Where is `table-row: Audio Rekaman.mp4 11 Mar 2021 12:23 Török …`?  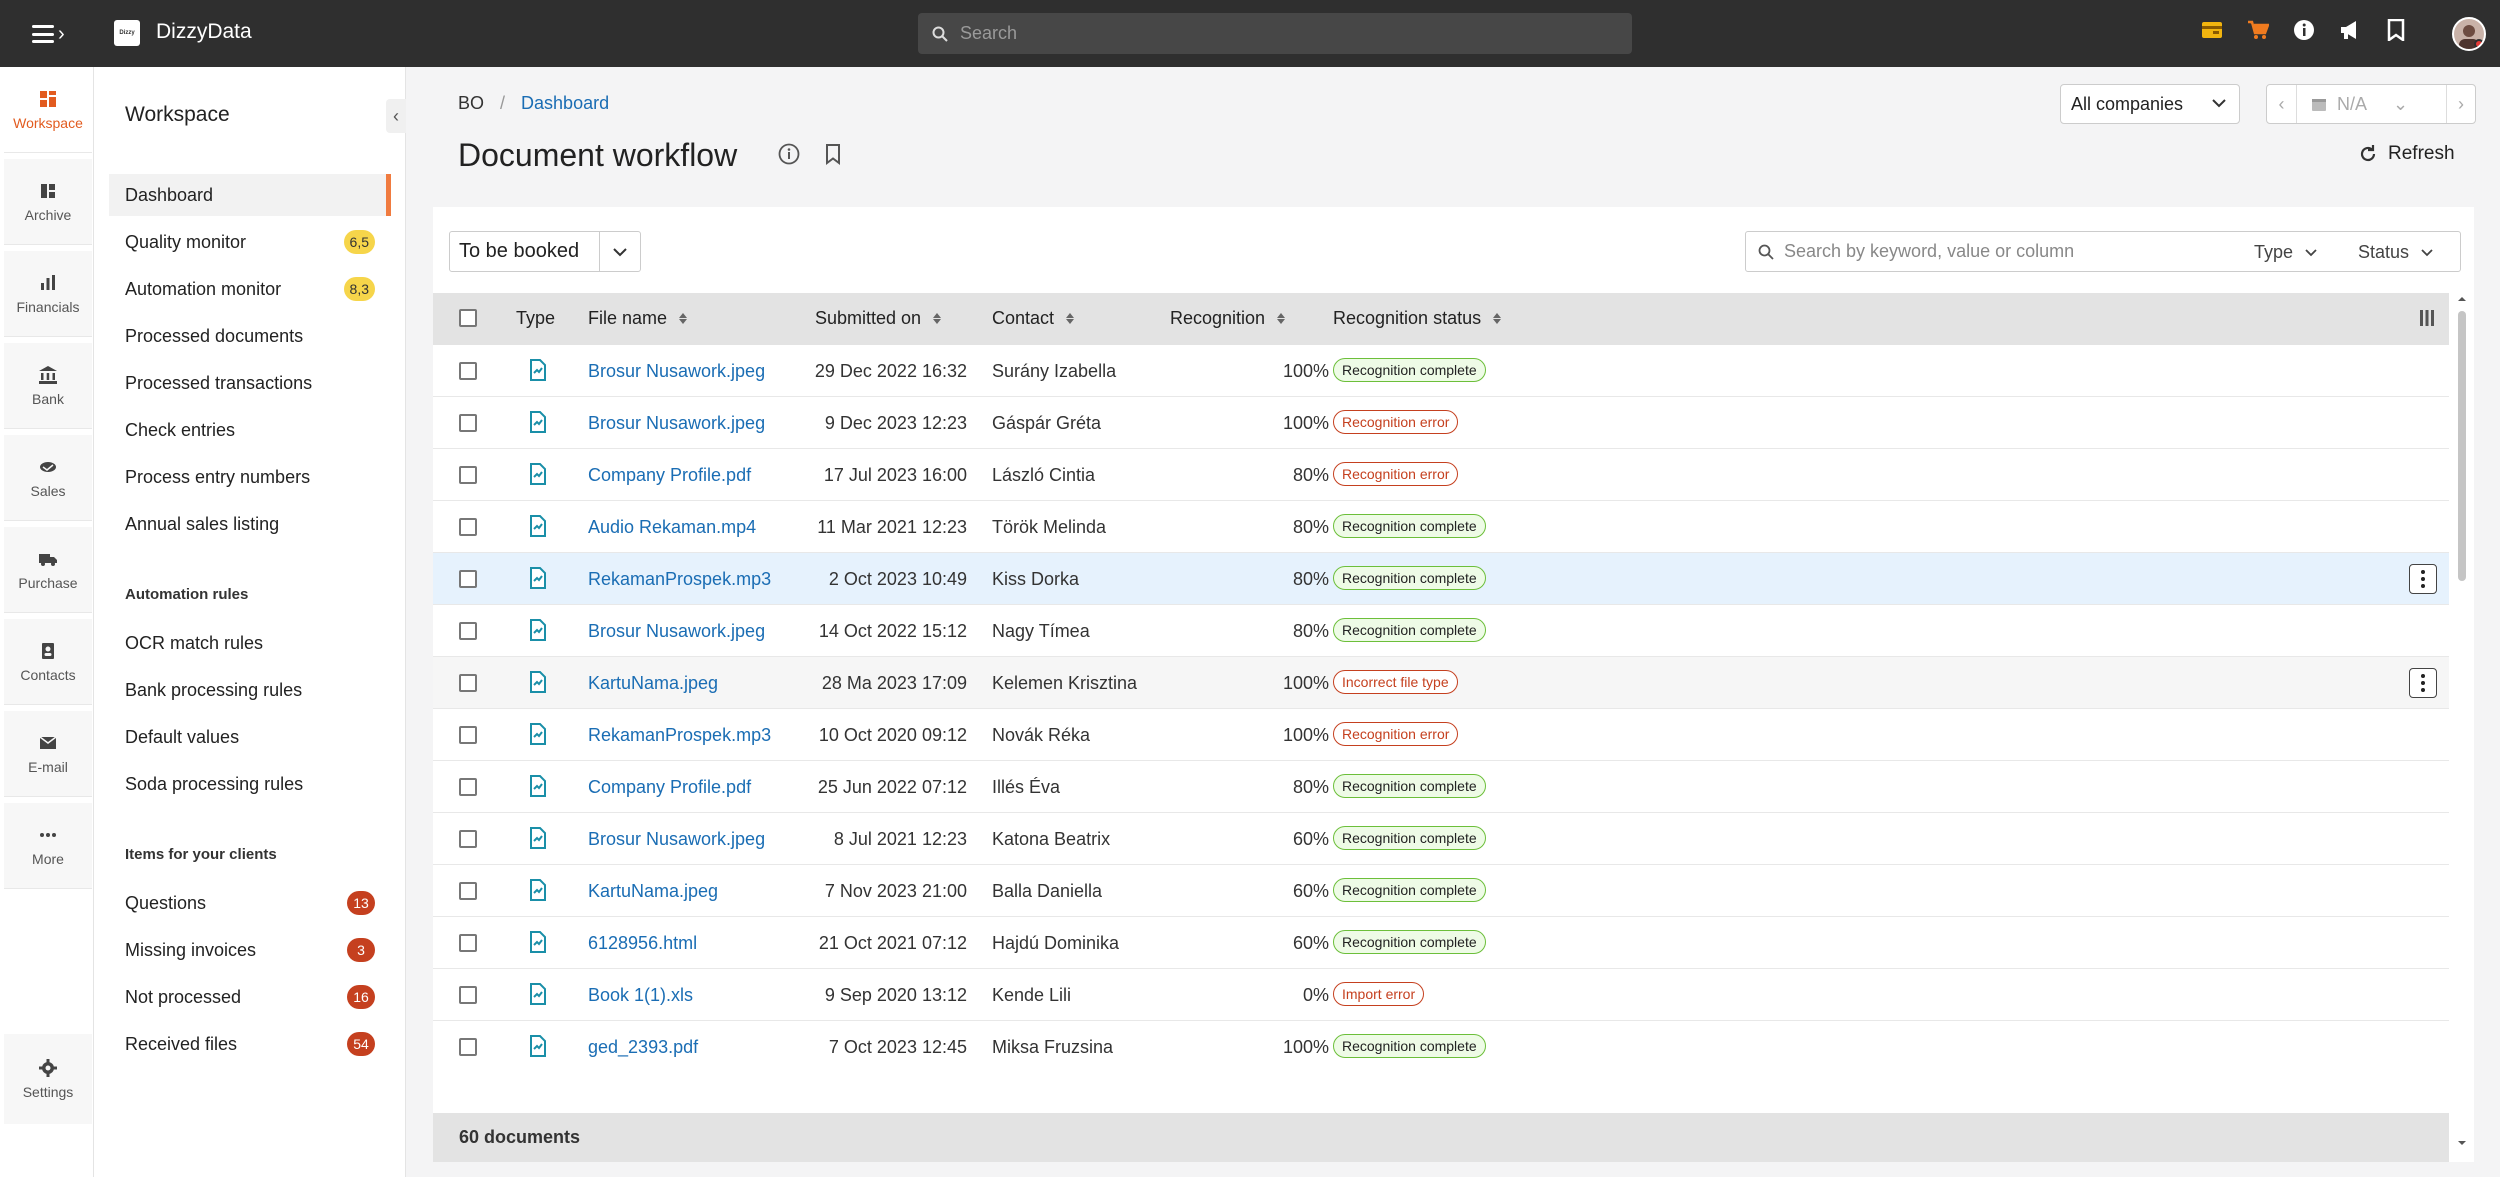
table-row: Audio Rekaman.mp4 11 Mar 2021 12:23 Török … is located at coordinates (1441, 527).